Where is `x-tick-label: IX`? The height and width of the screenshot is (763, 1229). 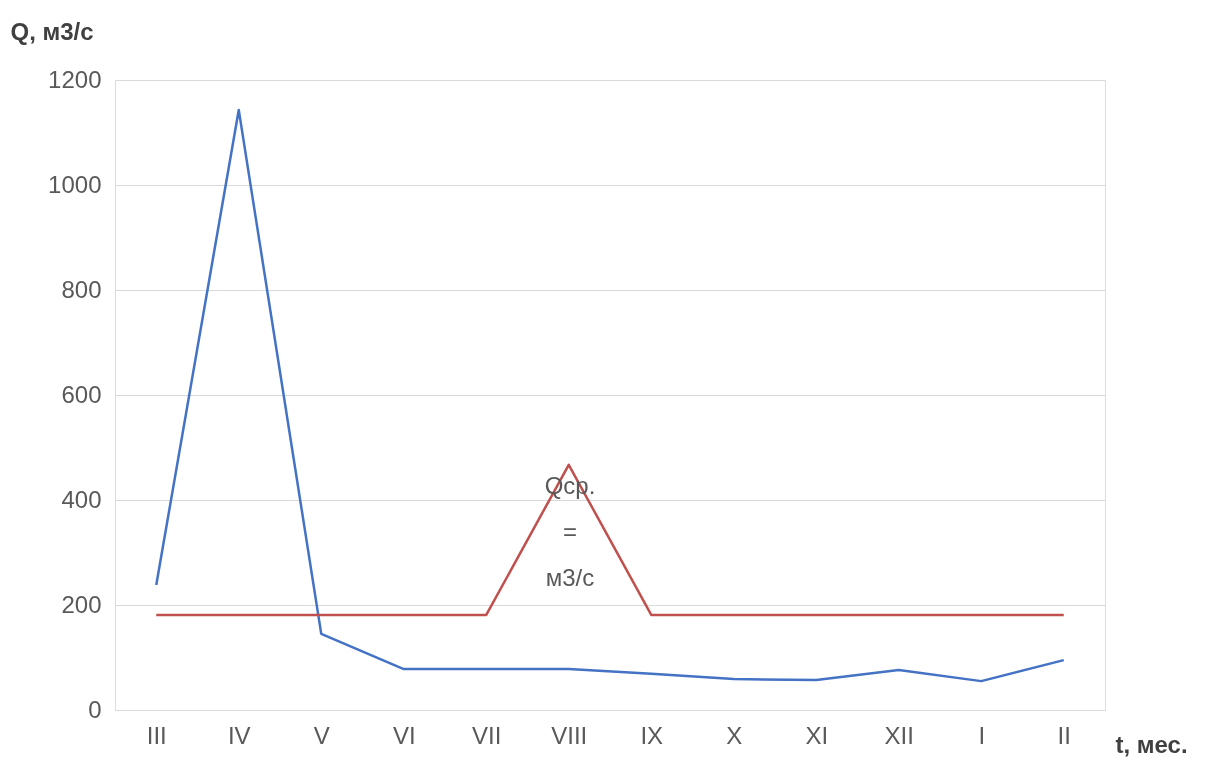 x-tick-label: IX is located at coordinates (652, 735).